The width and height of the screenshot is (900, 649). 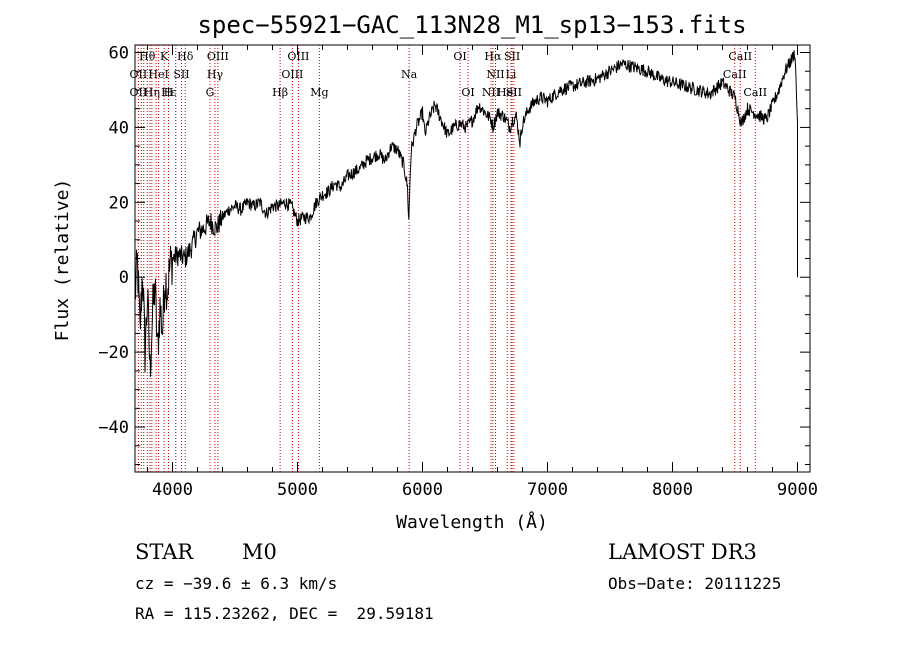 What do you see at coordinates (422, 490) in the screenshot?
I see `x-tick-label: 6000` at bounding box center [422, 490].